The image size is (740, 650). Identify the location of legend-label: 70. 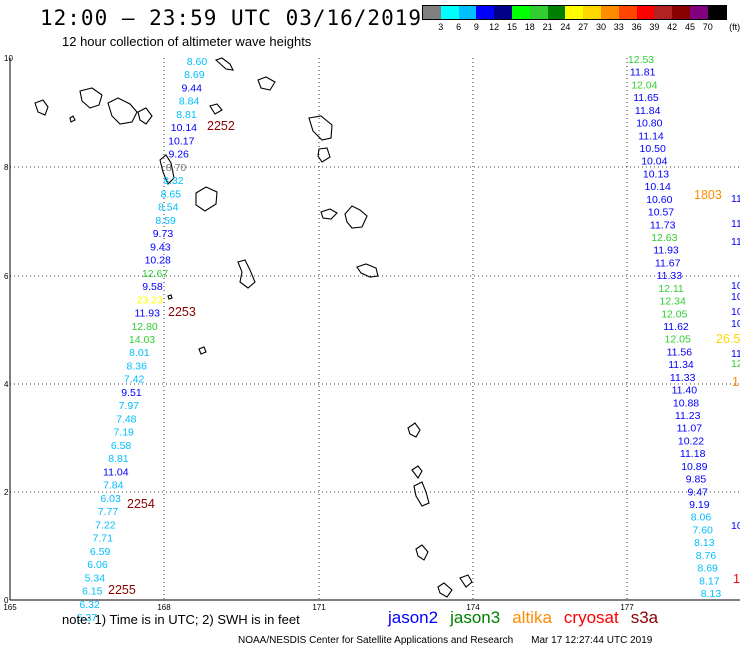
(707, 27).